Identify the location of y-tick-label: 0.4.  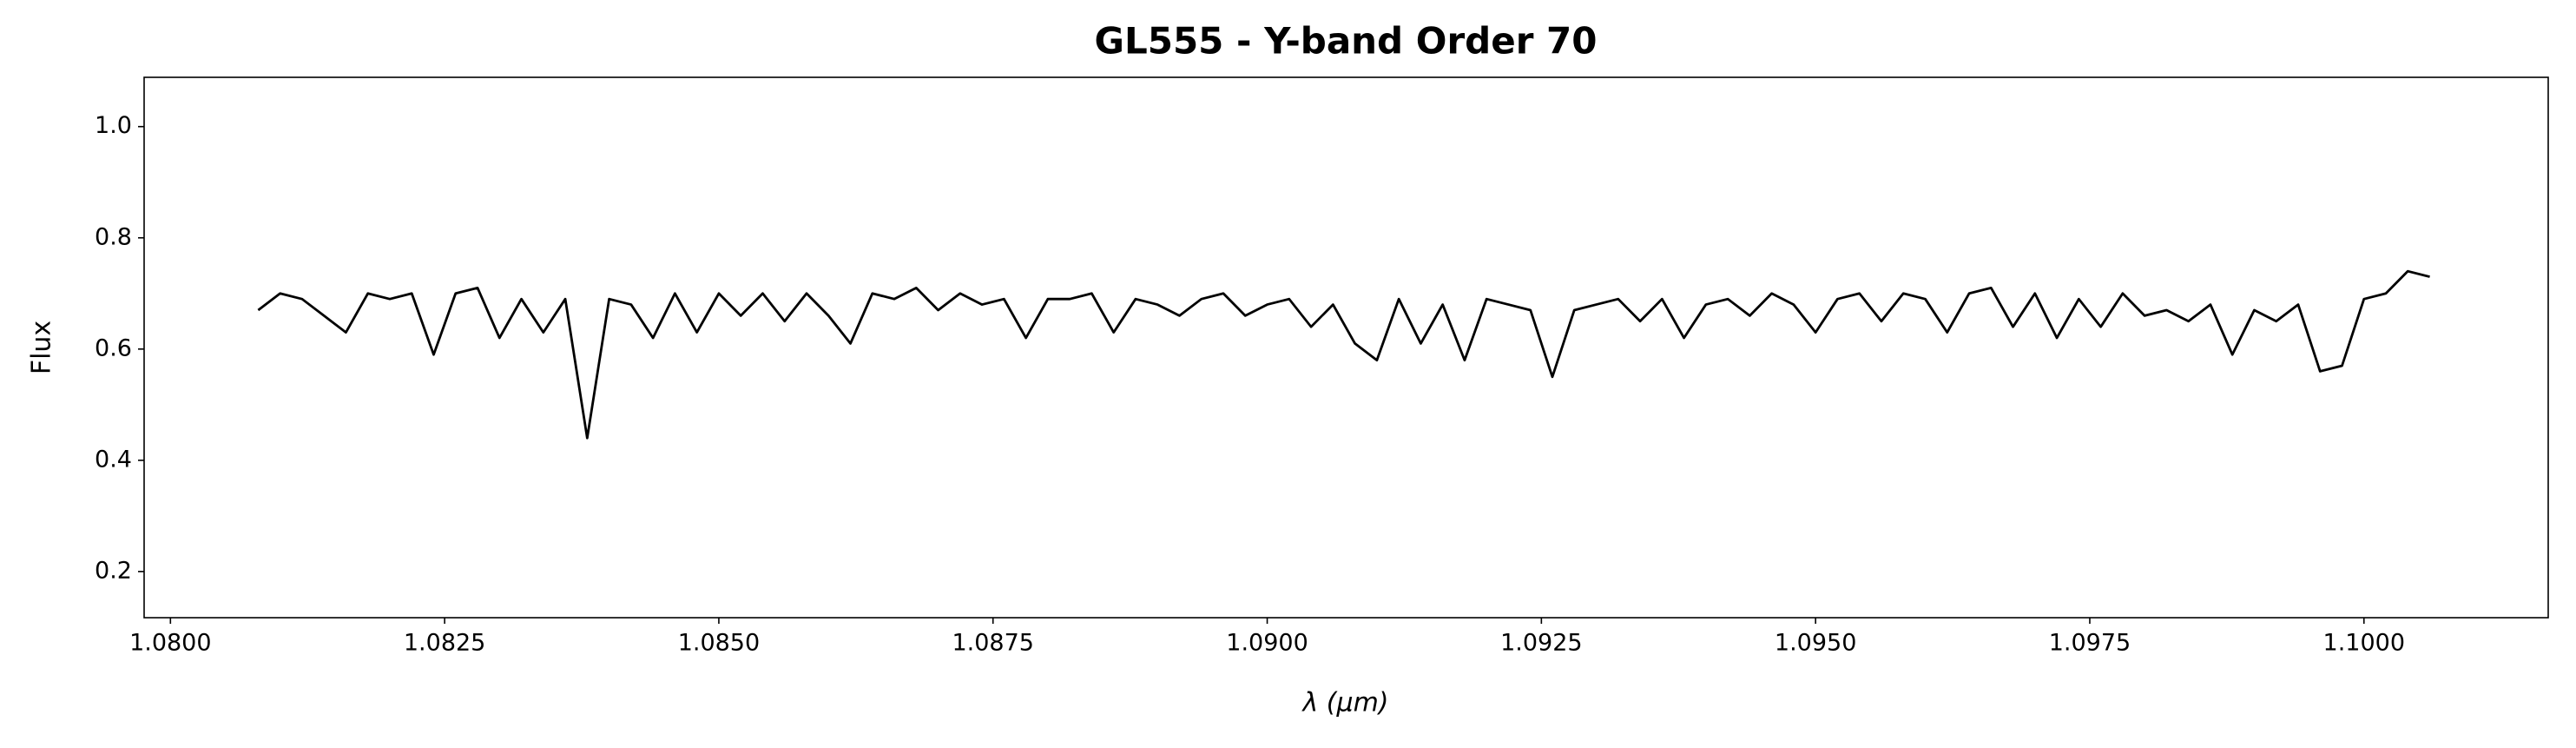
(113, 460).